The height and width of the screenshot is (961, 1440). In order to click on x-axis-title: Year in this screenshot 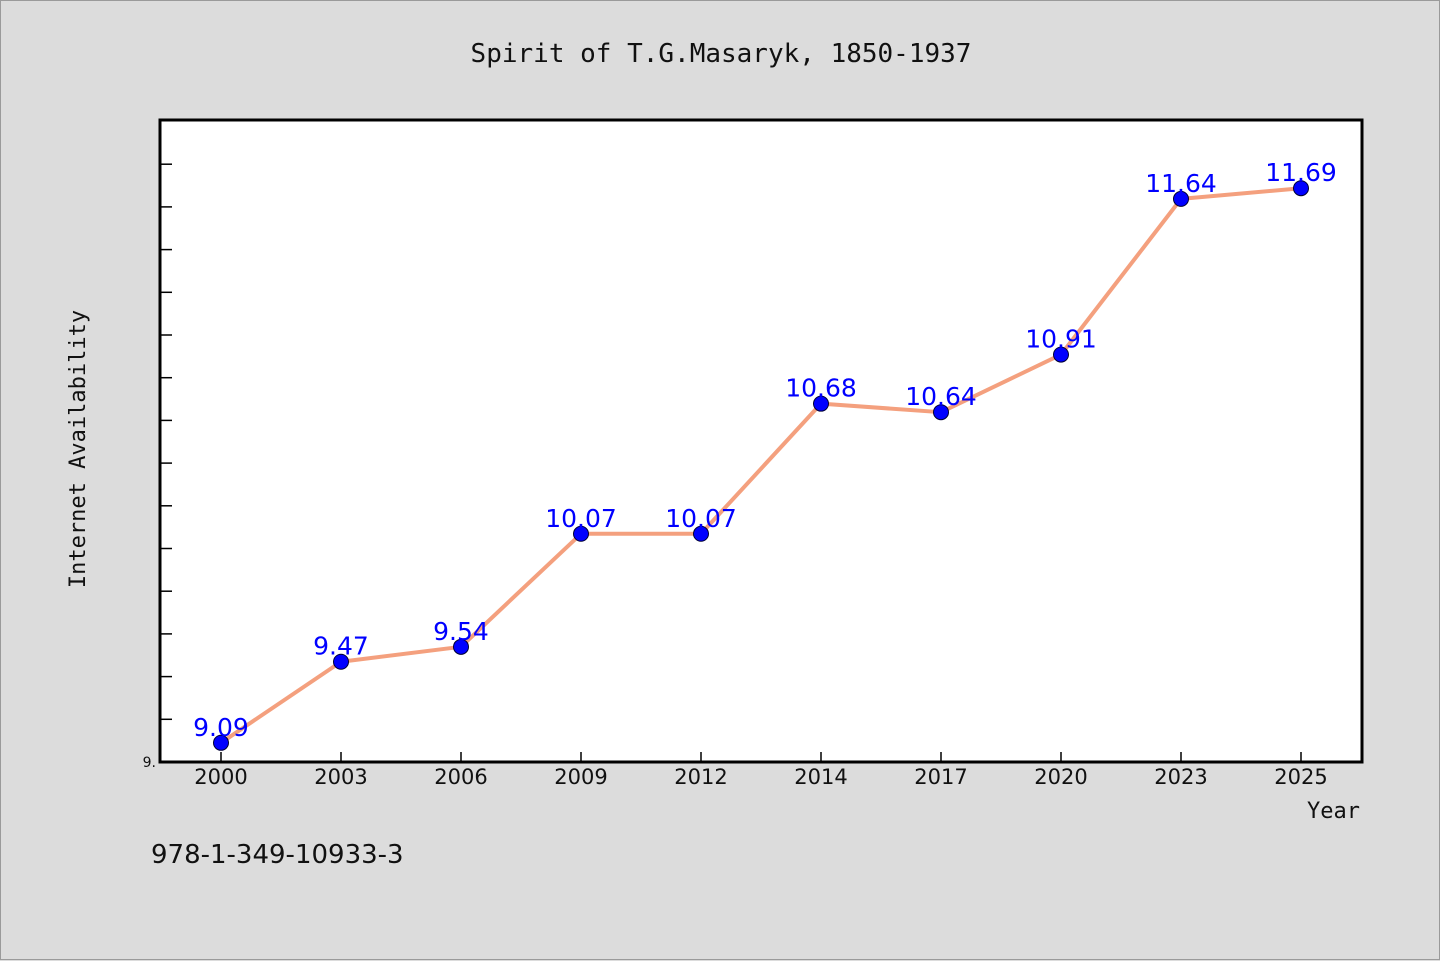, I will do `click(1333, 811)`.